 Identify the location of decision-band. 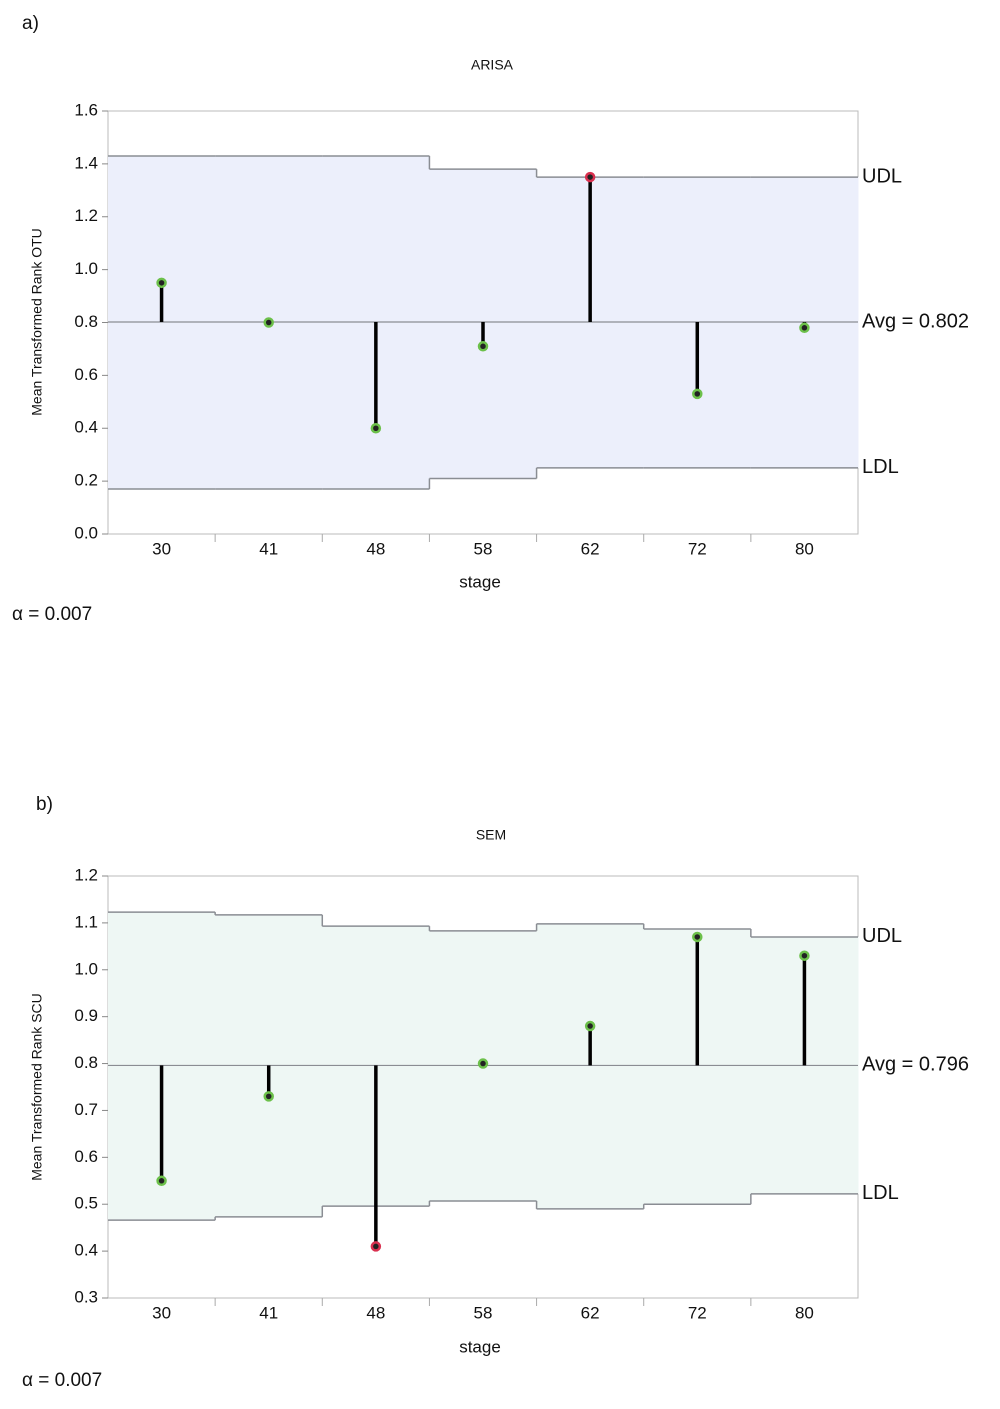
(590, 1066).